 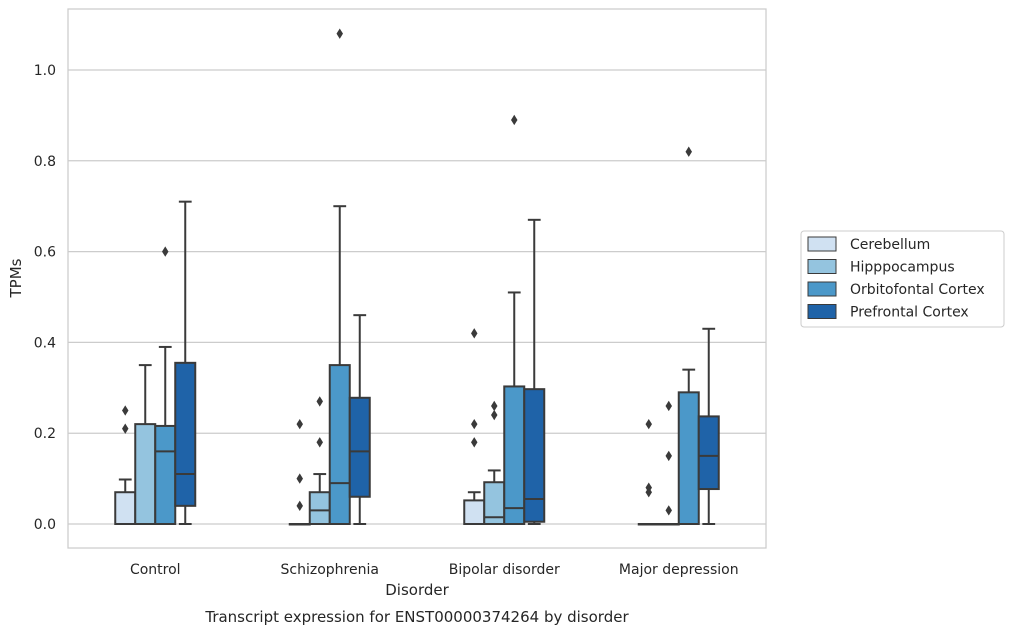 What do you see at coordinates (16, 278) in the screenshot?
I see `y-axis-title: TPMs` at bounding box center [16, 278].